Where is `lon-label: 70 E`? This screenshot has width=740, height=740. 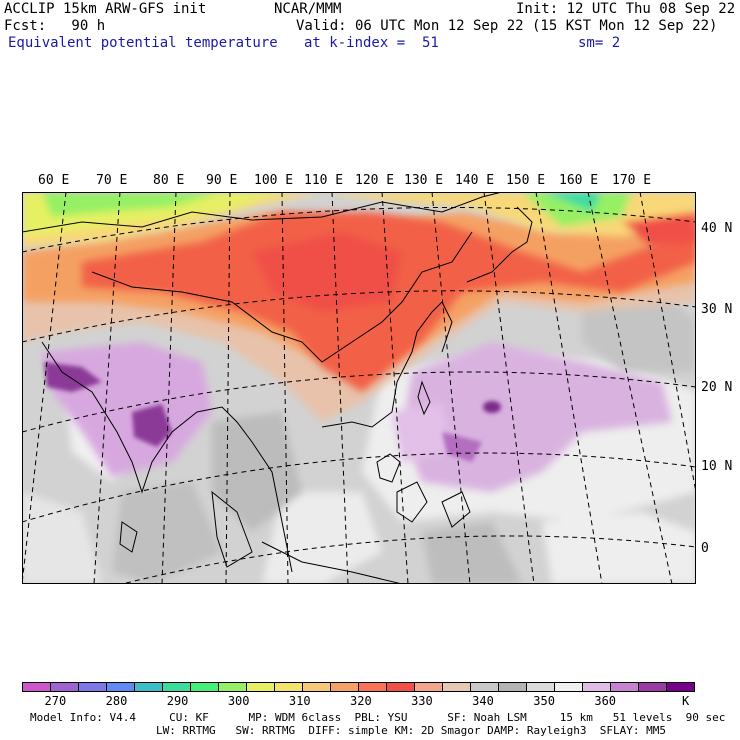
lon-label: 70 E is located at coordinates (112, 180).